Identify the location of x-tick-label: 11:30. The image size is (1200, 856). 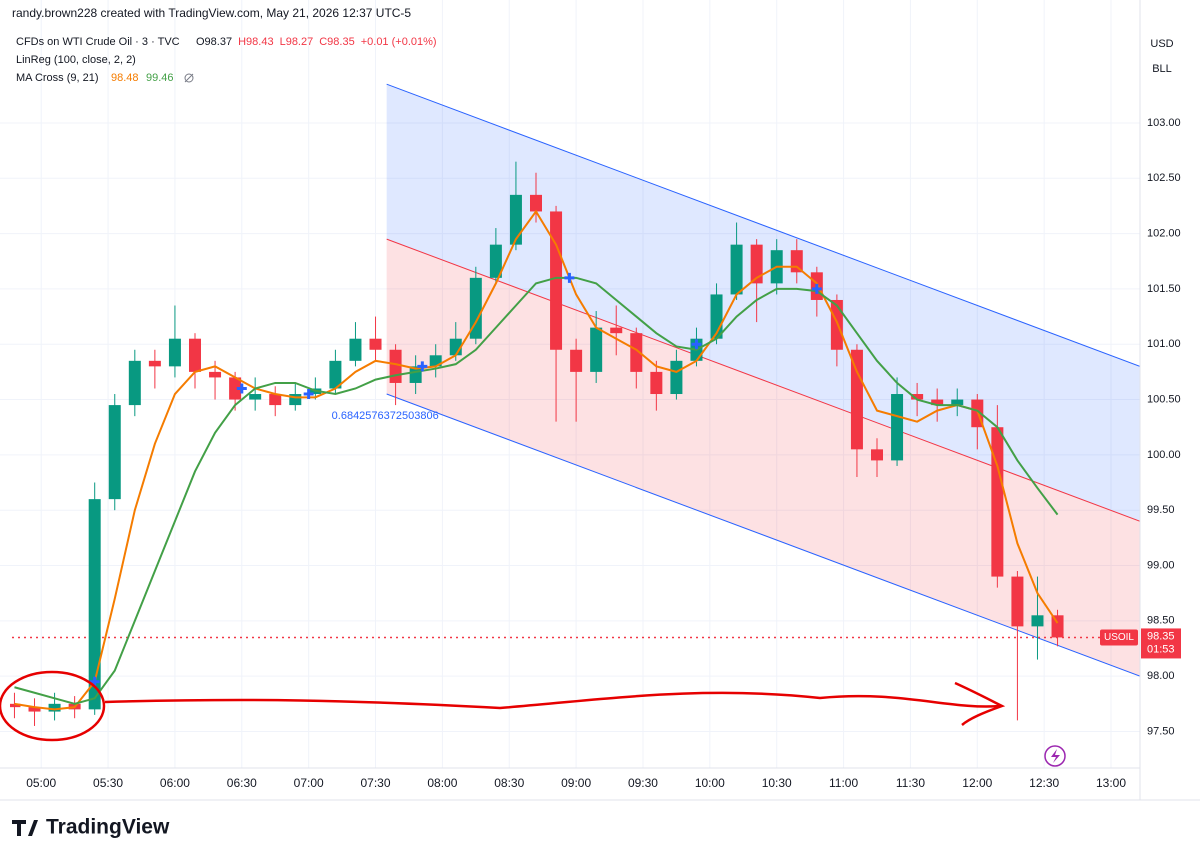
(910, 783).